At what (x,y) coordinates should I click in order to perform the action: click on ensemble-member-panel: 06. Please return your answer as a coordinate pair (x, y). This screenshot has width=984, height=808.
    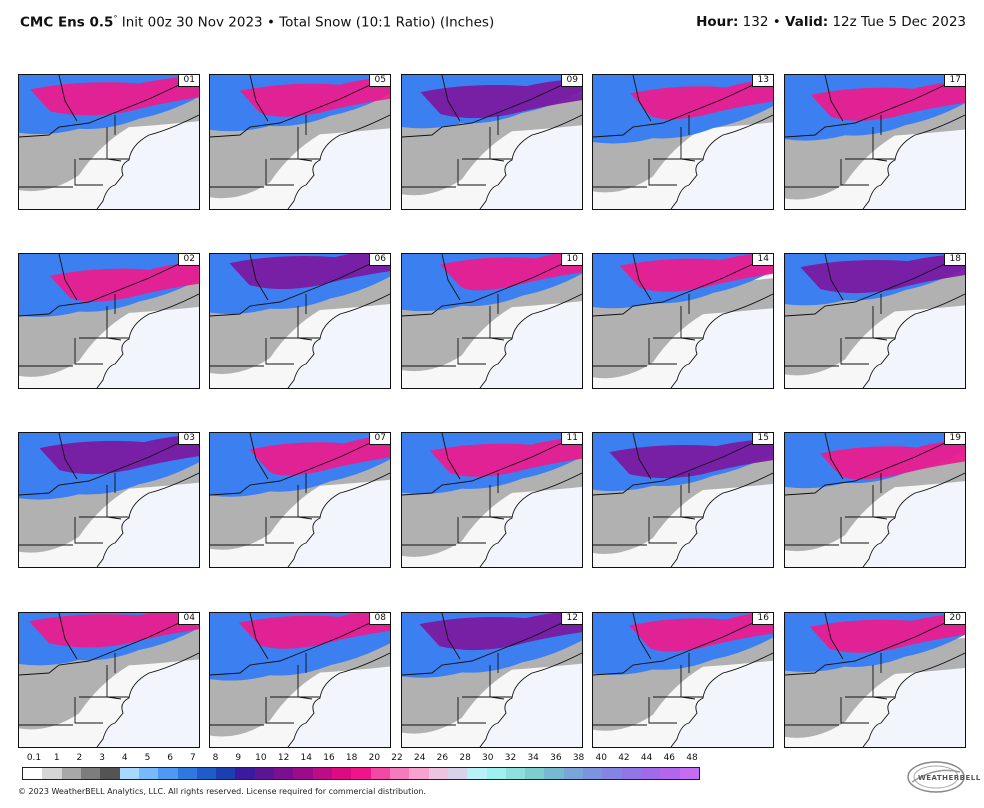
    Looking at the image, I should click on (300, 321).